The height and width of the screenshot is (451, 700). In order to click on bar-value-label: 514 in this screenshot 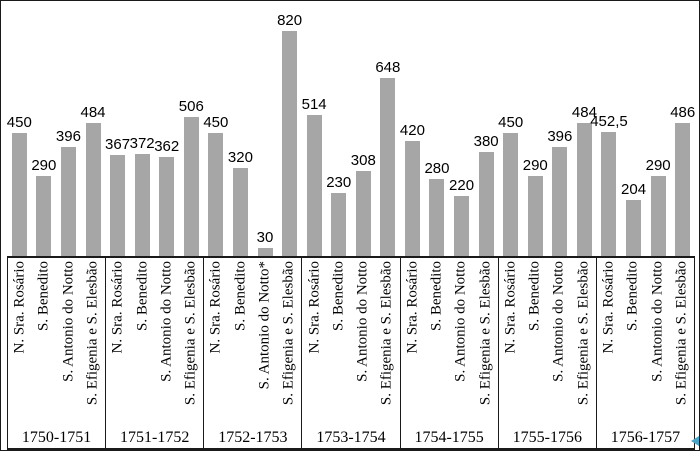, I will do `click(314, 104)`.